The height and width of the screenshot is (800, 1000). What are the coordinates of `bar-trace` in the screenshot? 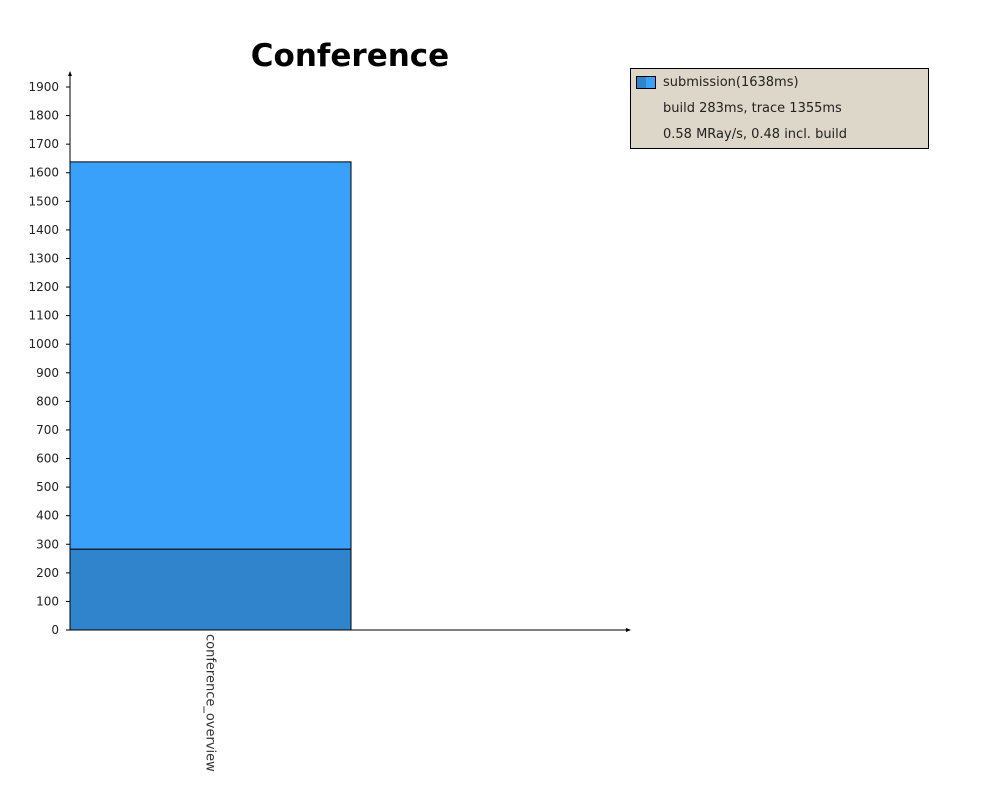 It's located at (210, 355).